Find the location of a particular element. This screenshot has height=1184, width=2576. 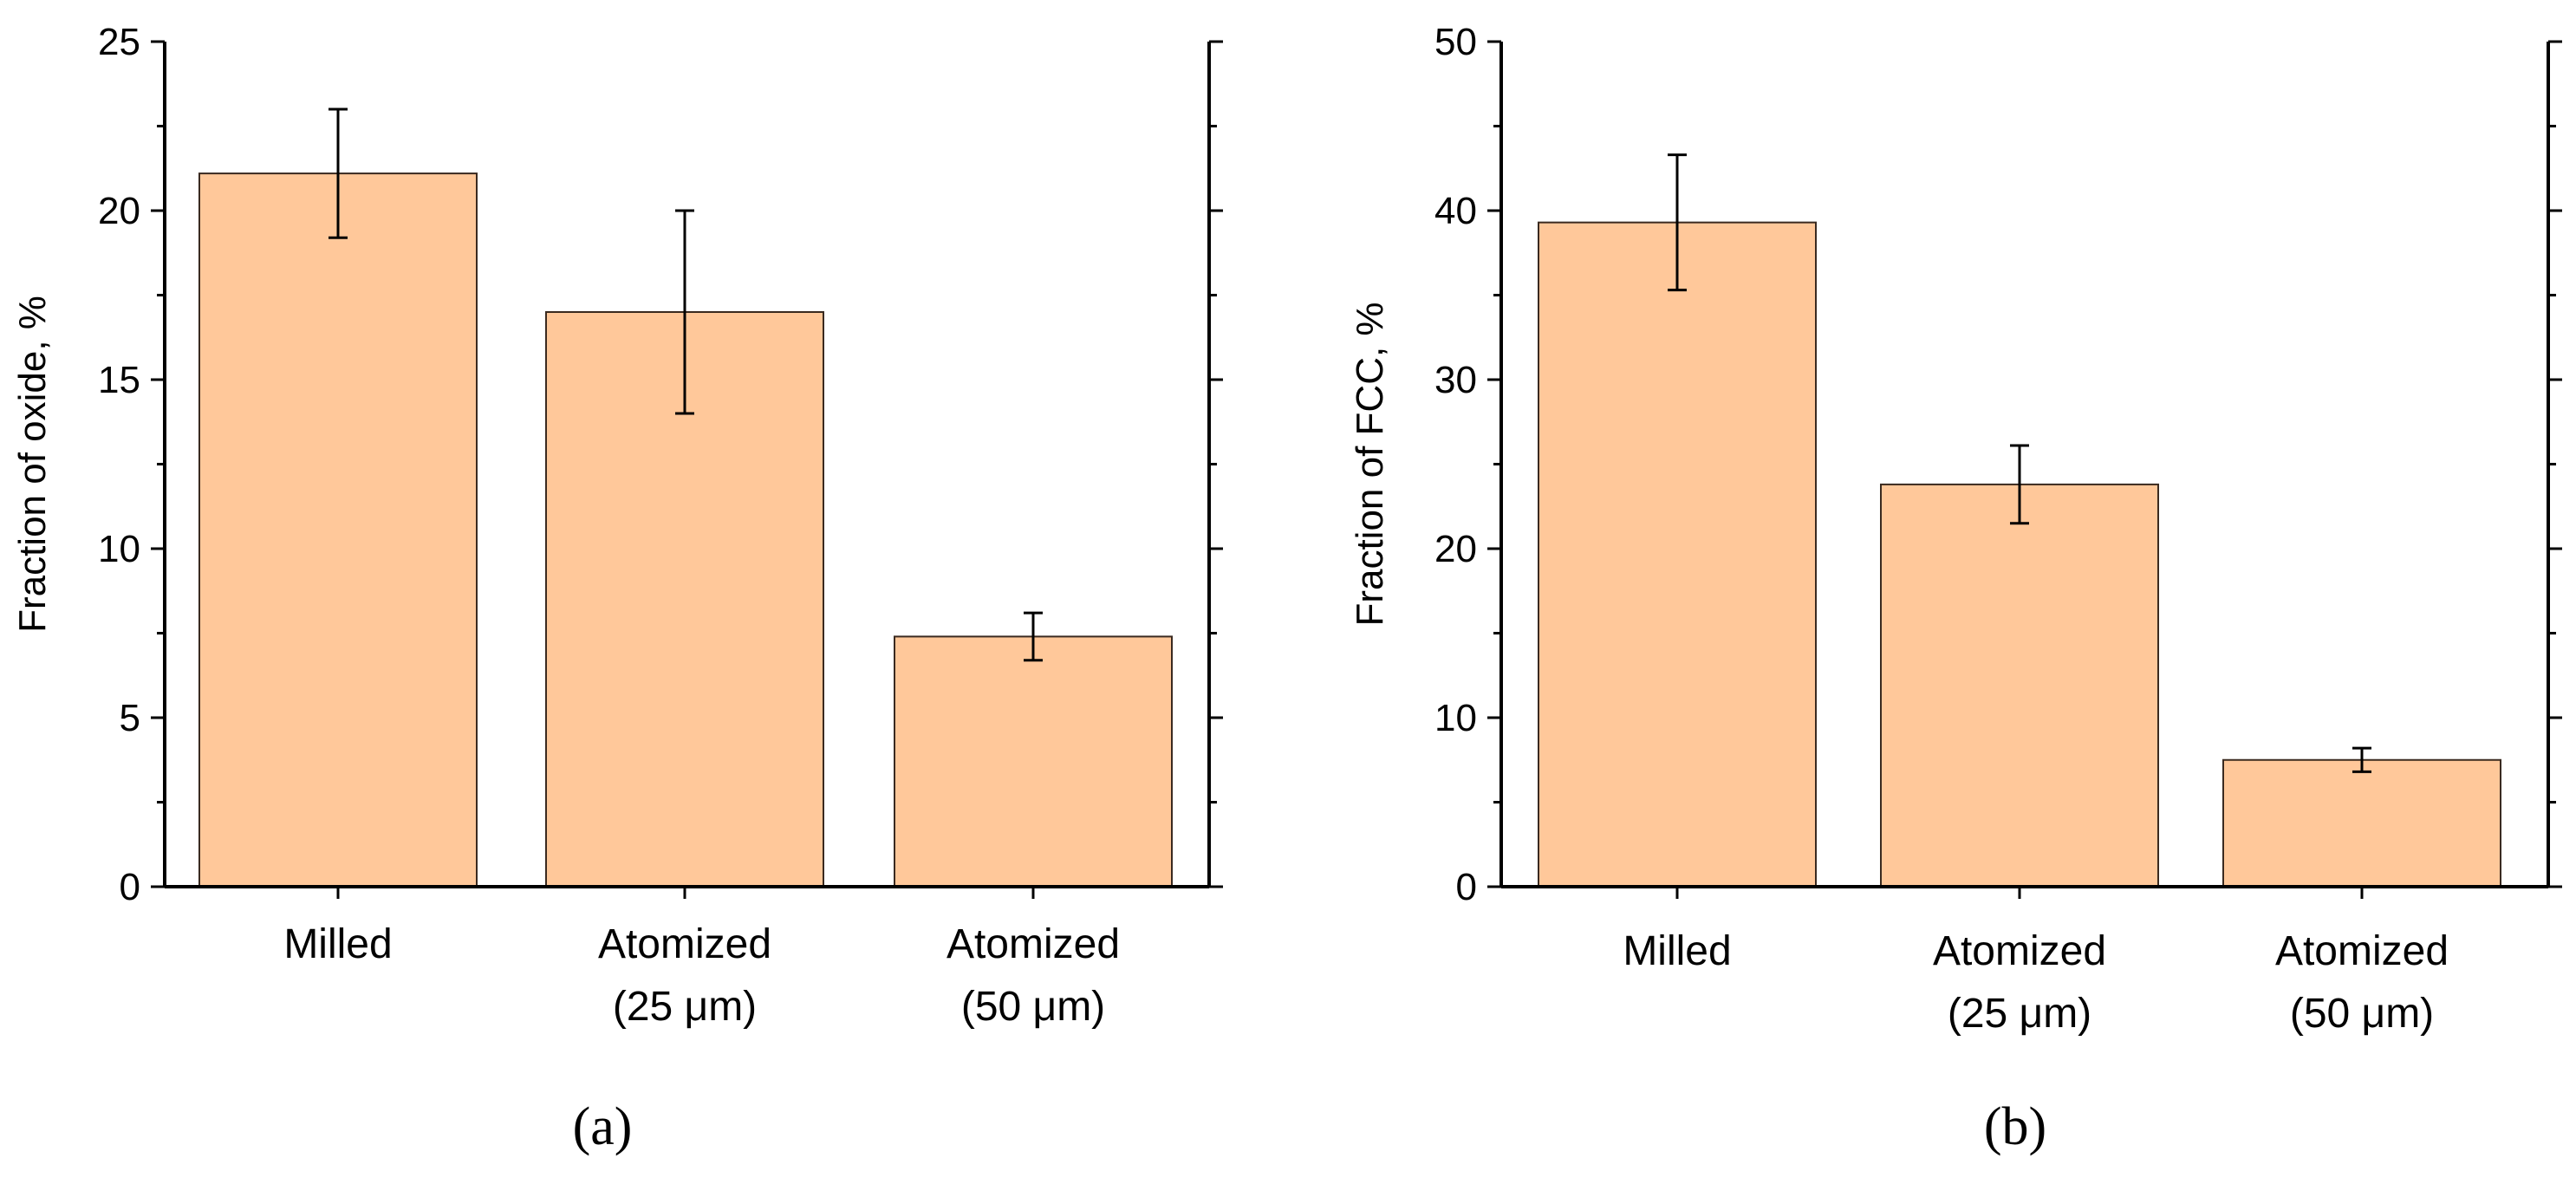

panel-label: (a) is located at coordinates (603, 1126).